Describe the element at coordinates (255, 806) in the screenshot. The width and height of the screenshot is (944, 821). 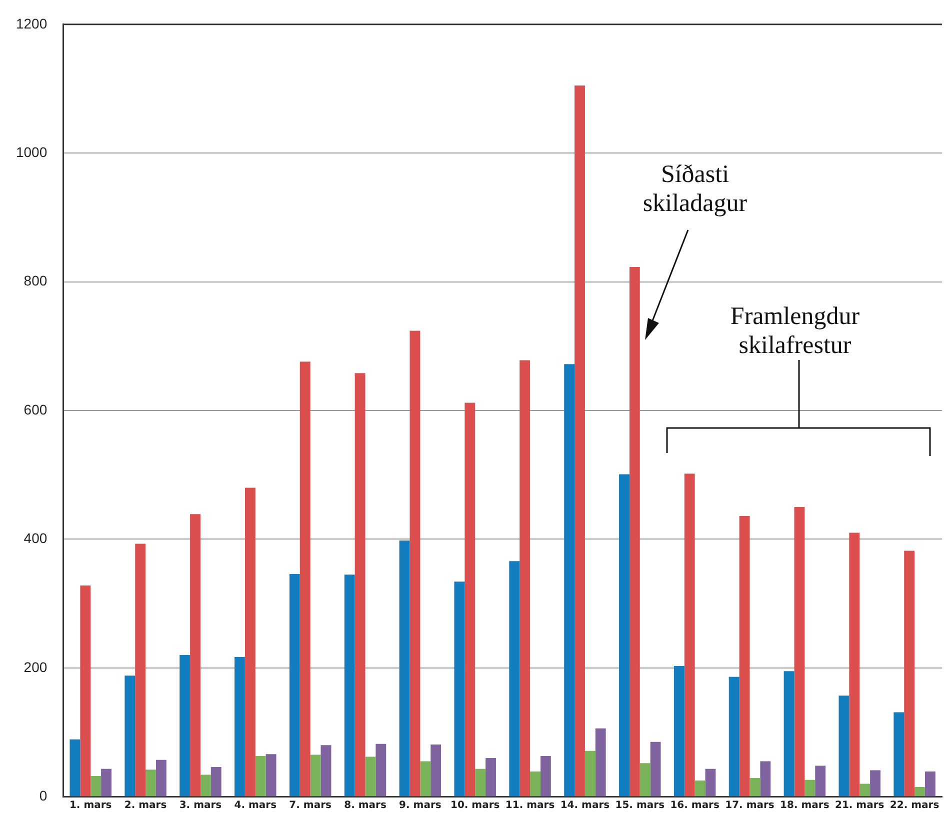
I see `x-tick-label: 4. mars` at that location.